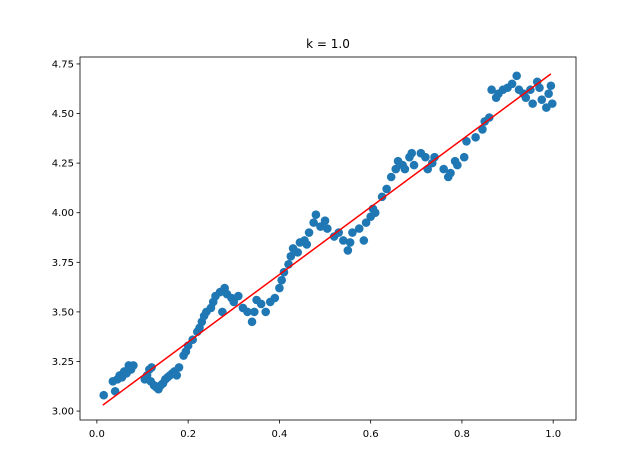  Describe the element at coordinates (371, 434) in the screenshot. I see `x-tick-label: 0.6` at that location.